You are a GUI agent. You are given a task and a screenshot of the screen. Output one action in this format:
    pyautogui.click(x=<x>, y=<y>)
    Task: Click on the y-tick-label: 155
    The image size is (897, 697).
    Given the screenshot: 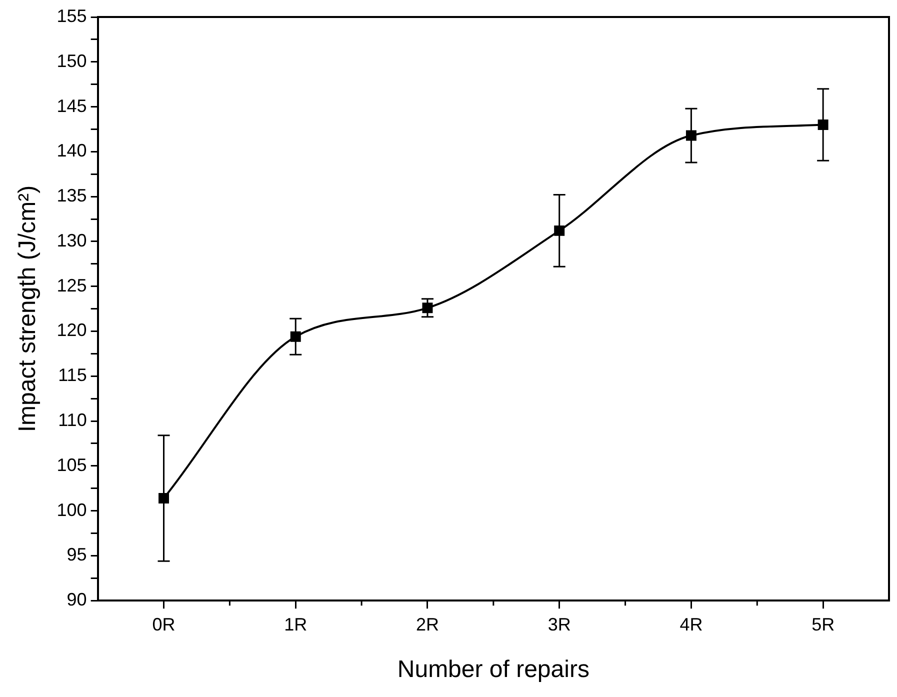 What is the action you would take?
    pyautogui.click(x=71, y=16)
    